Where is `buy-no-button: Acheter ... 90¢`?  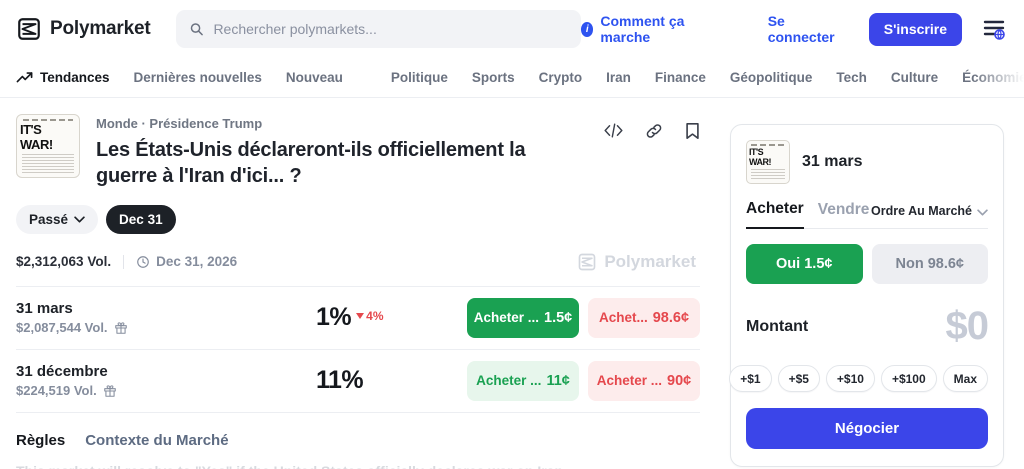 buy-no-button: Acheter ... 90¢ is located at coordinates (644, 380).